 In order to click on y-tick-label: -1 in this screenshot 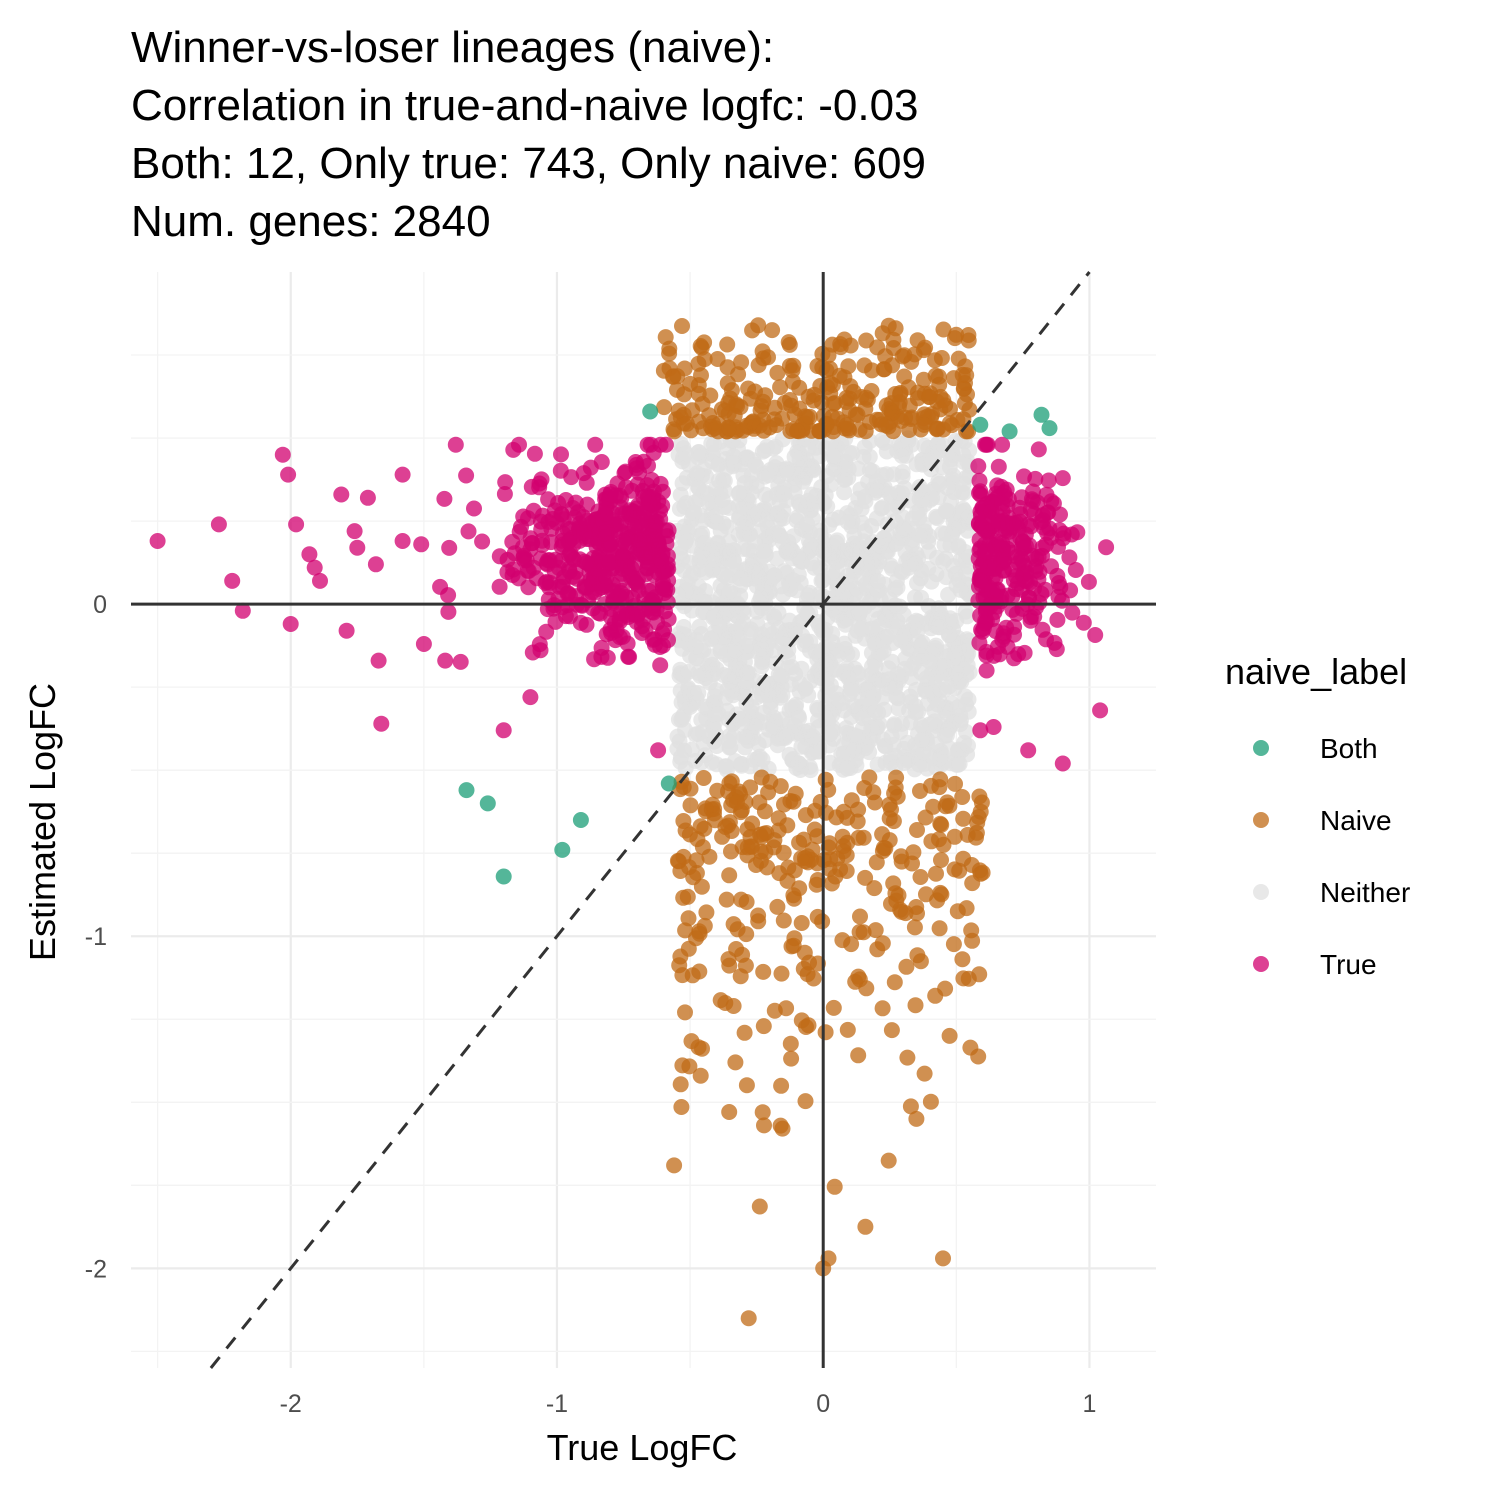, I will do `click(96, 937)`.